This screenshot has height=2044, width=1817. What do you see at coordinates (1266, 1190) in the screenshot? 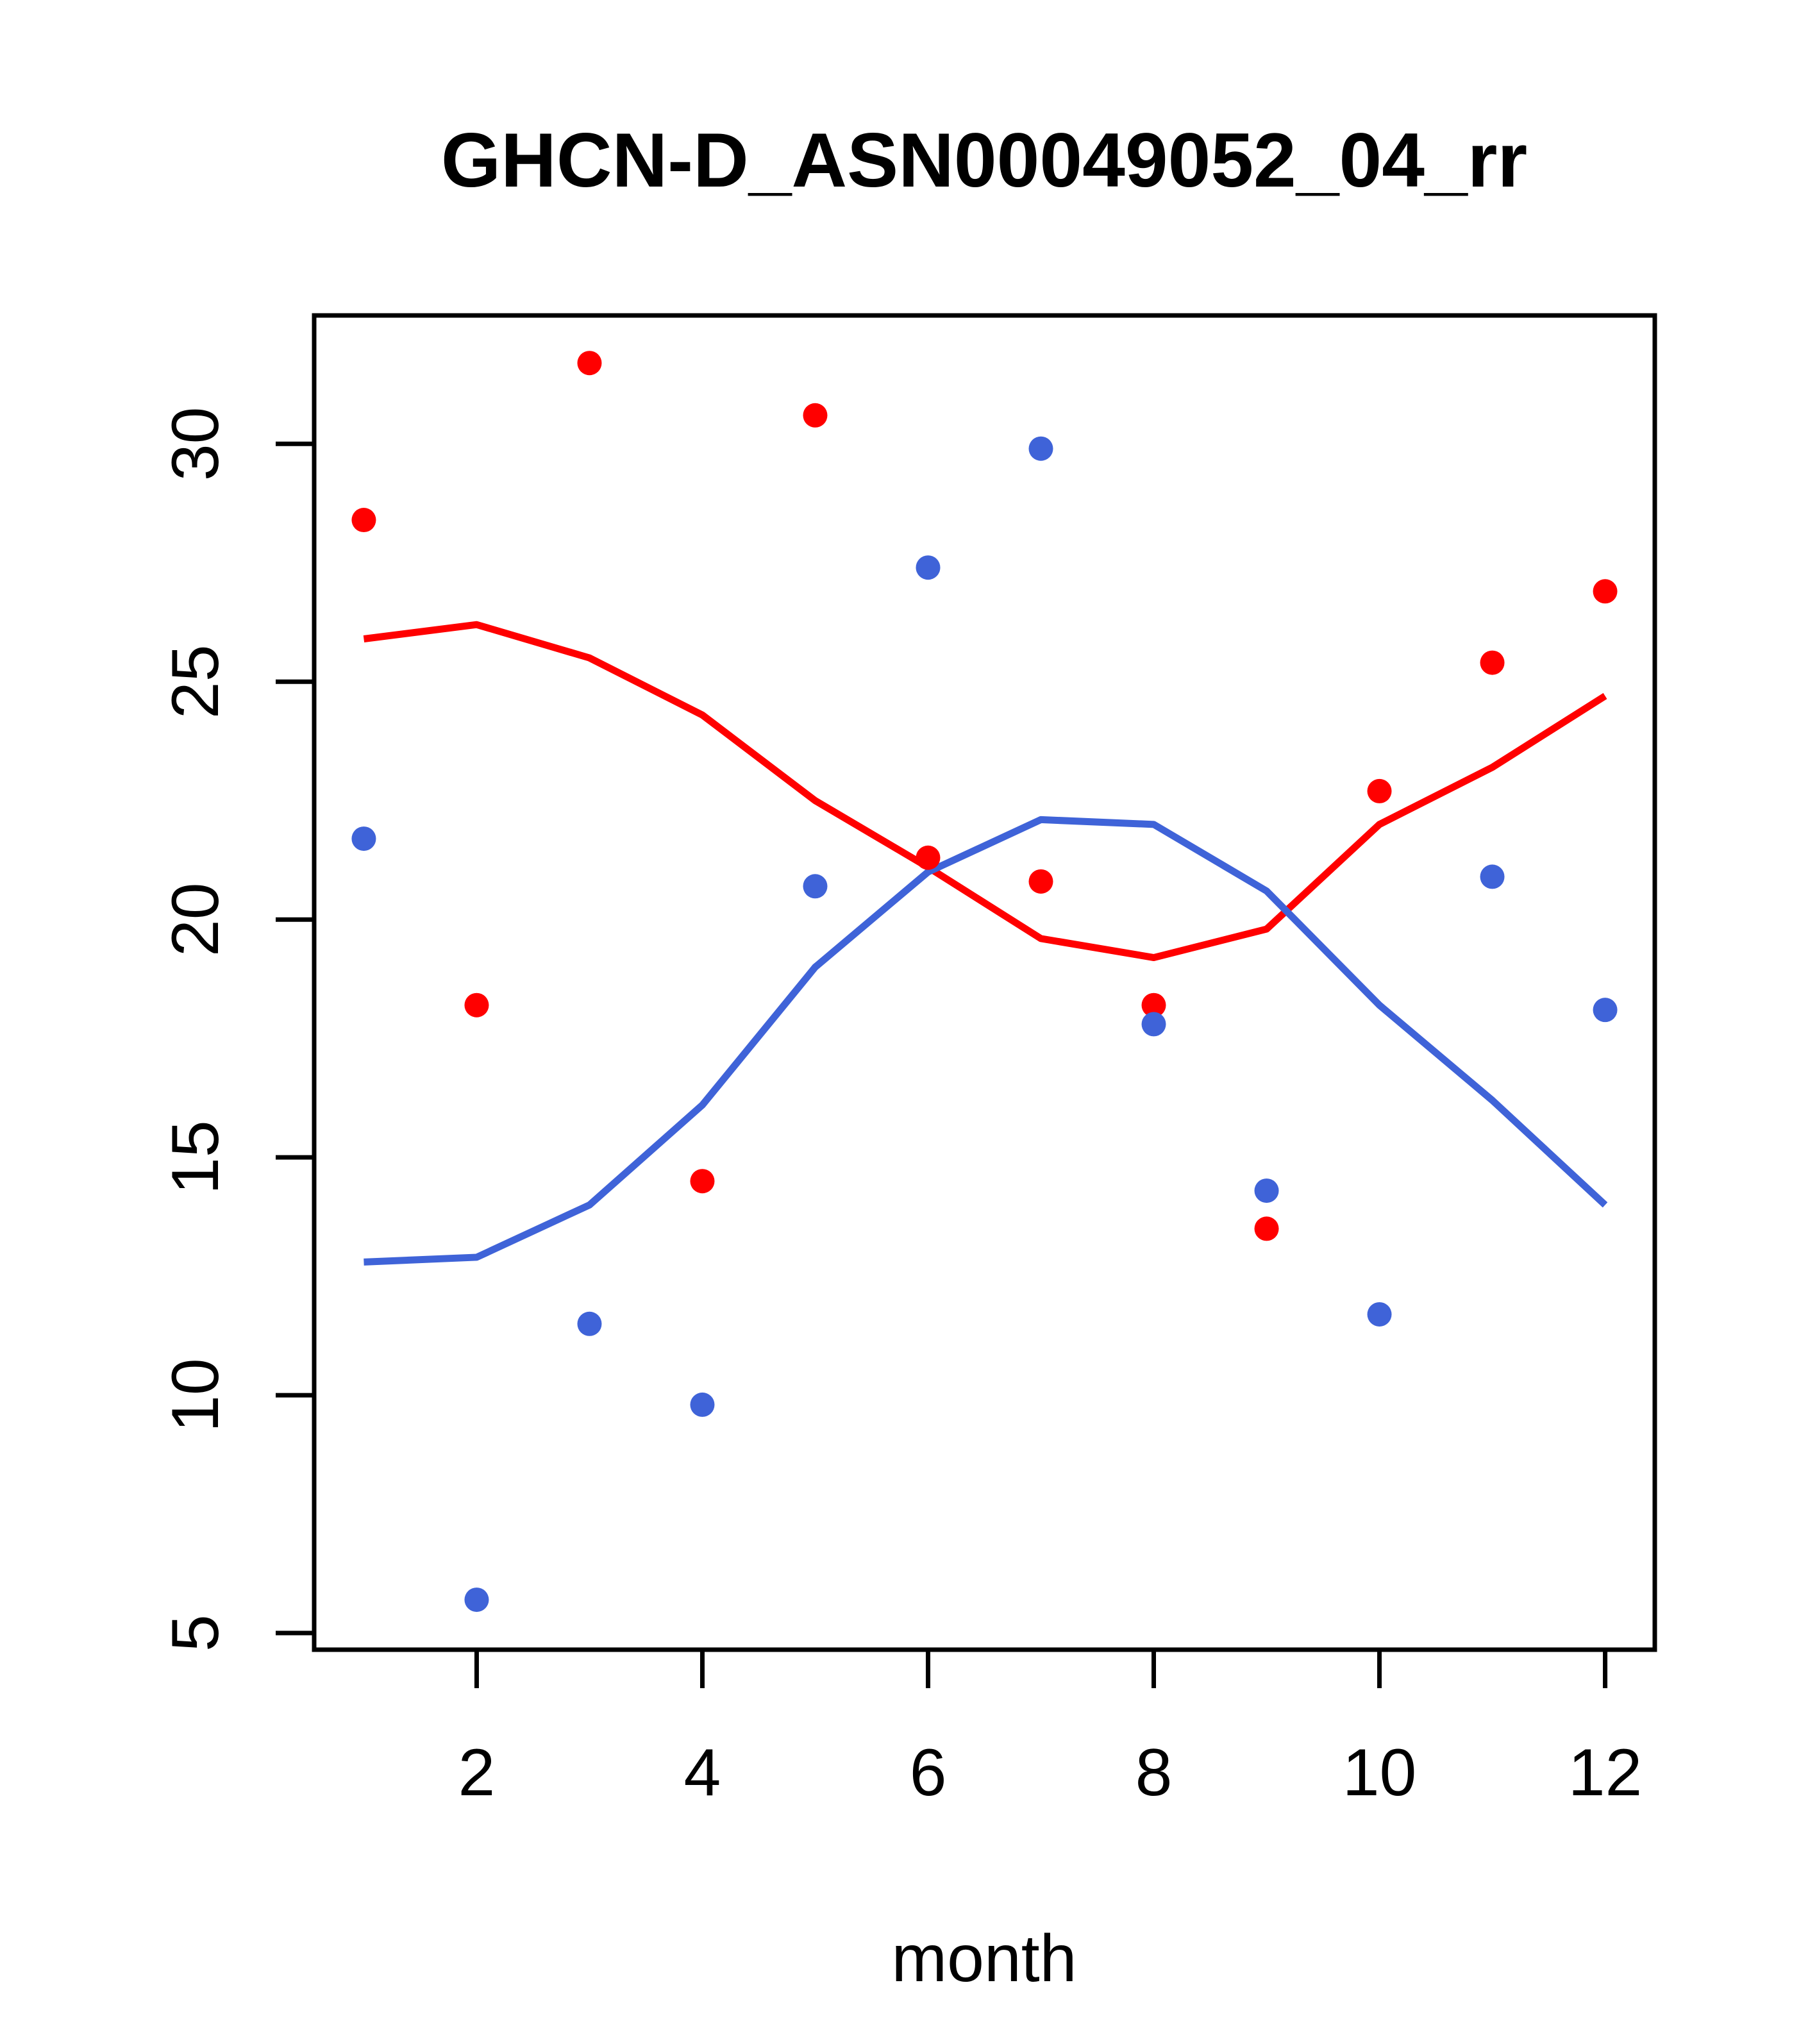
I see `blue-points-m9` at bounding box center [1266, 1190].